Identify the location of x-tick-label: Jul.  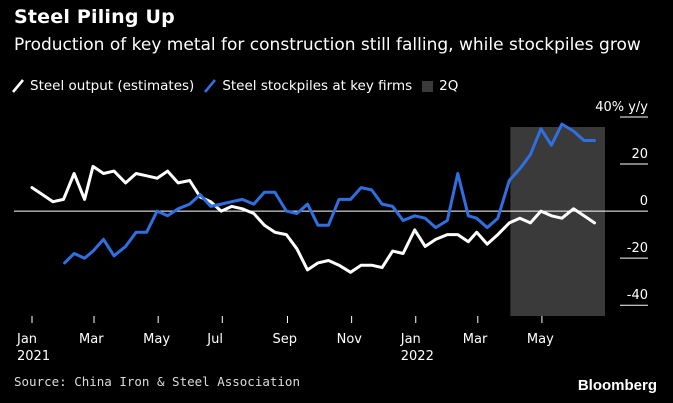
(214, 339).